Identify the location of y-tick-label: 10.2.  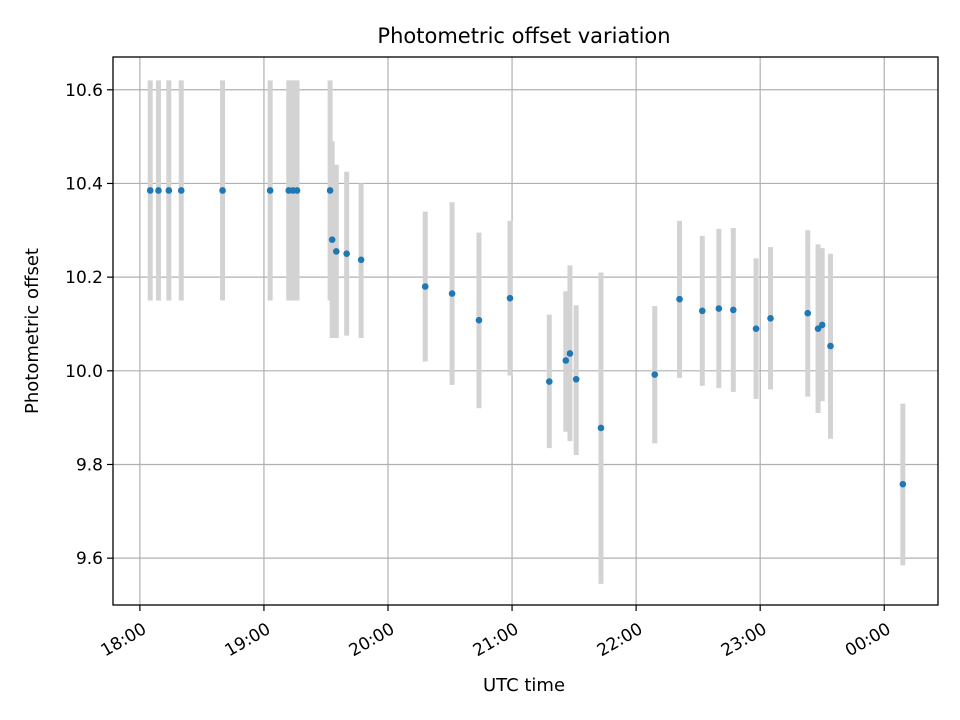
(84, 278).